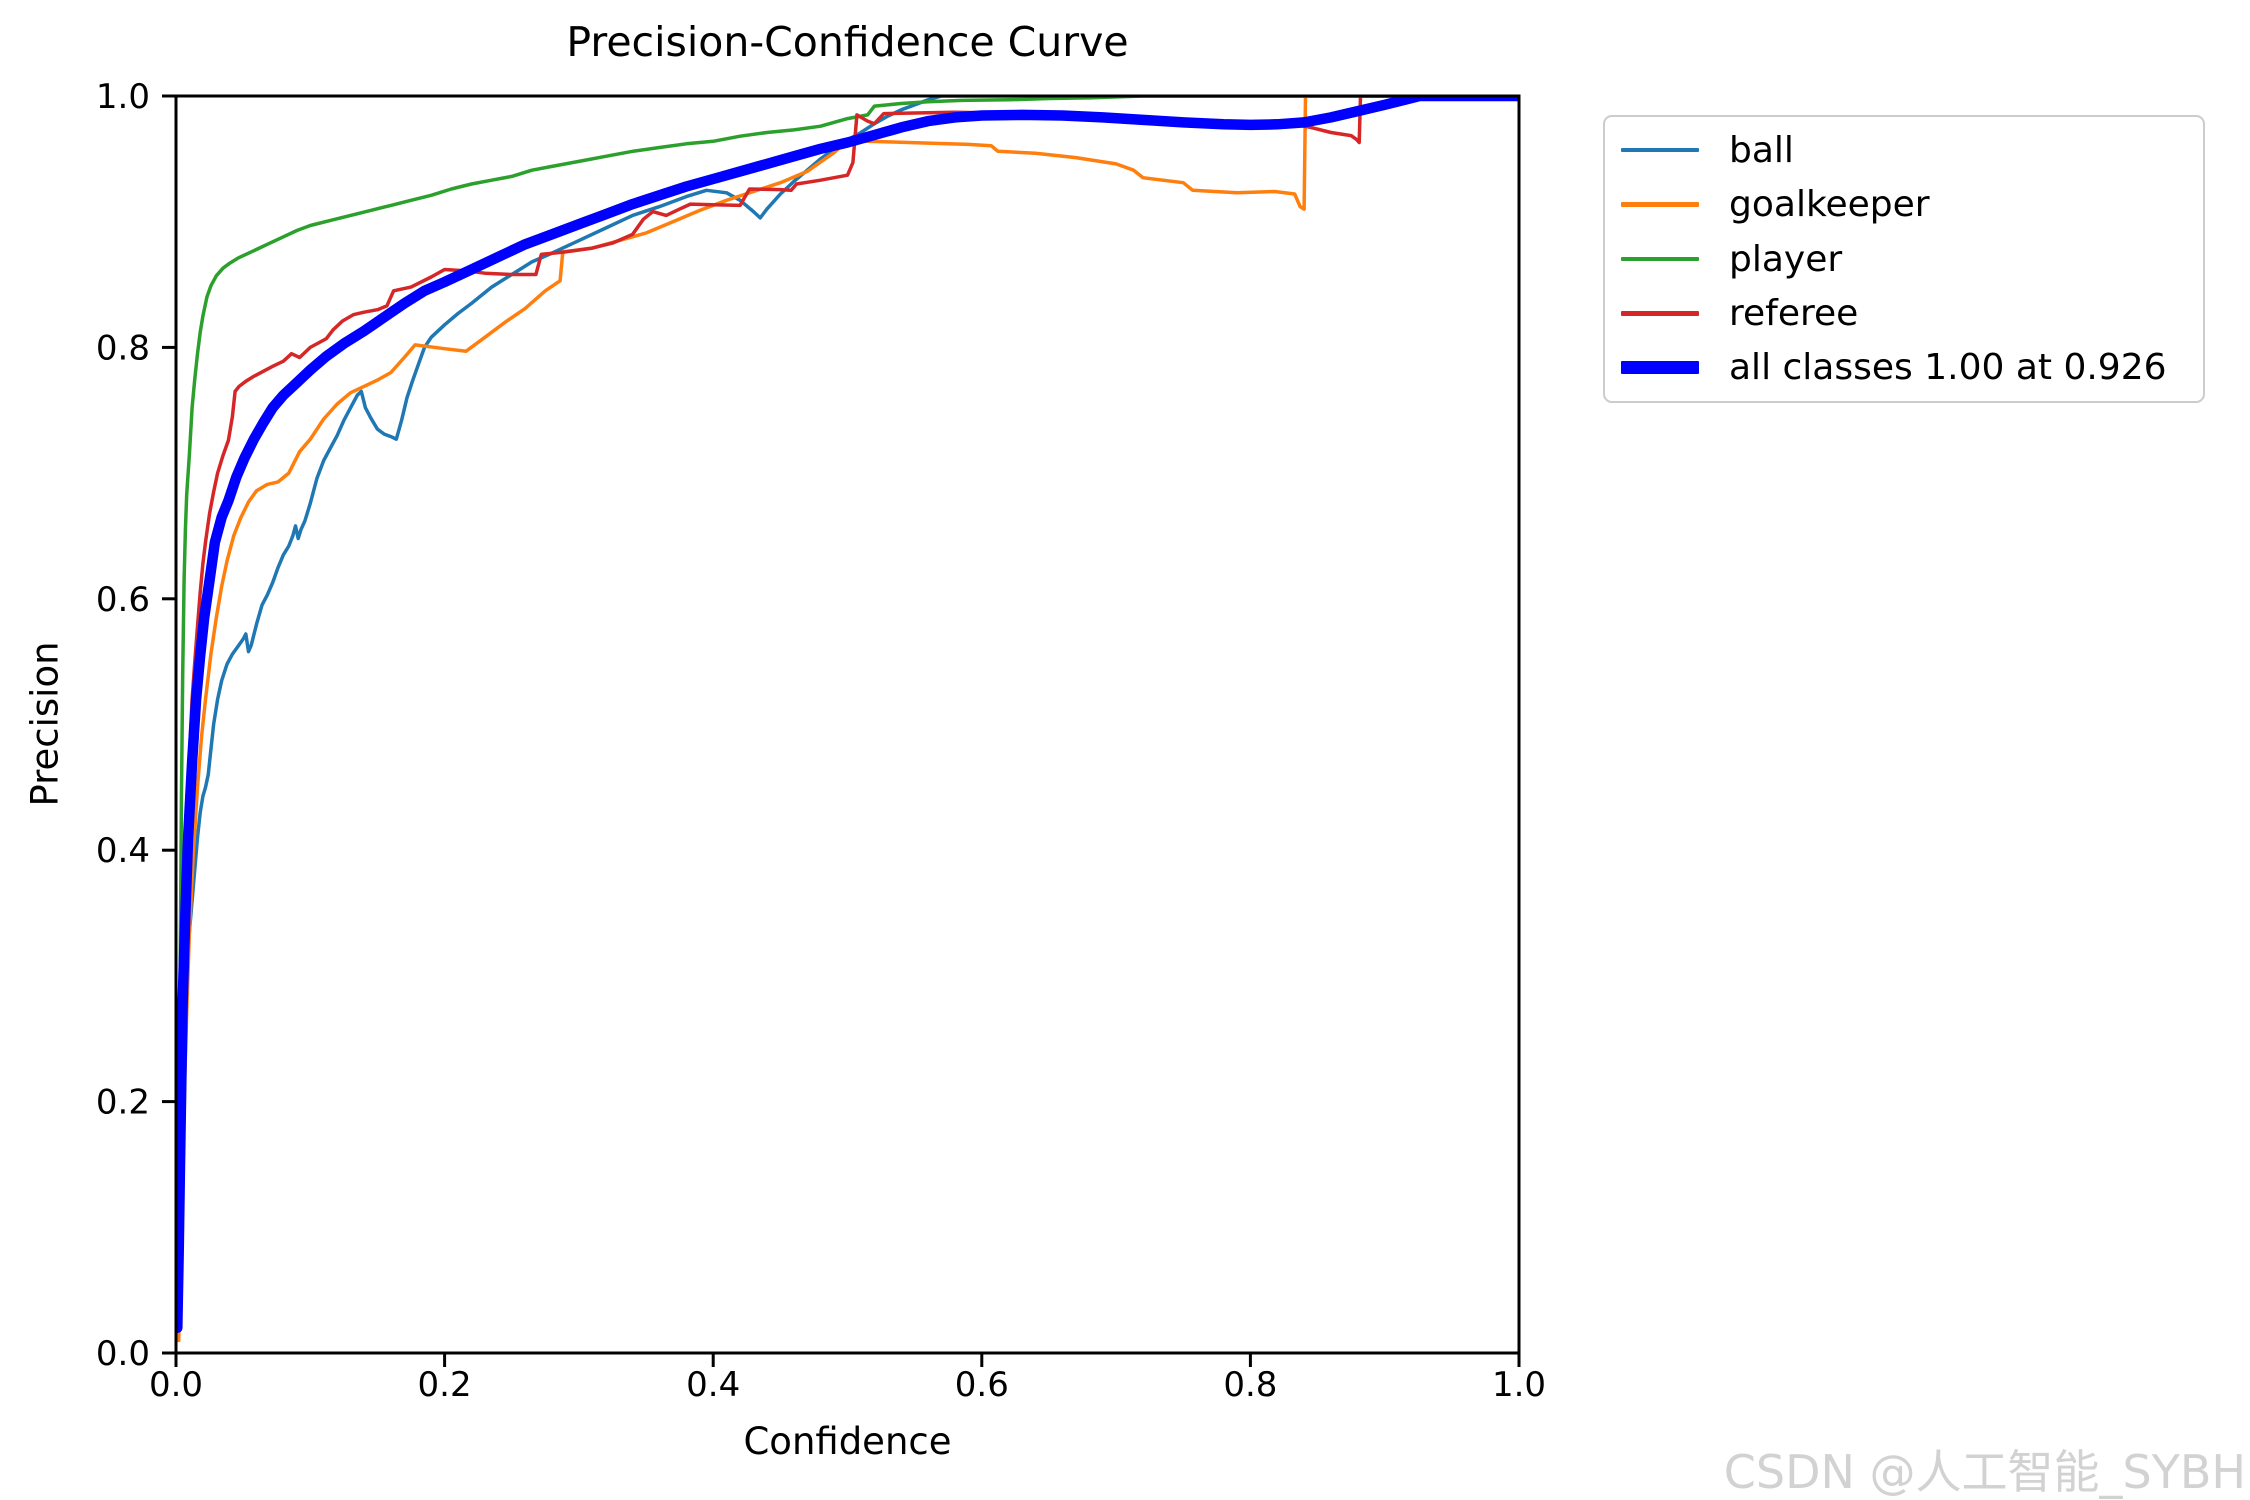 The image size is (2250, 1500). I want to click on y-tick-label: 0.0, so click(123, 1354).